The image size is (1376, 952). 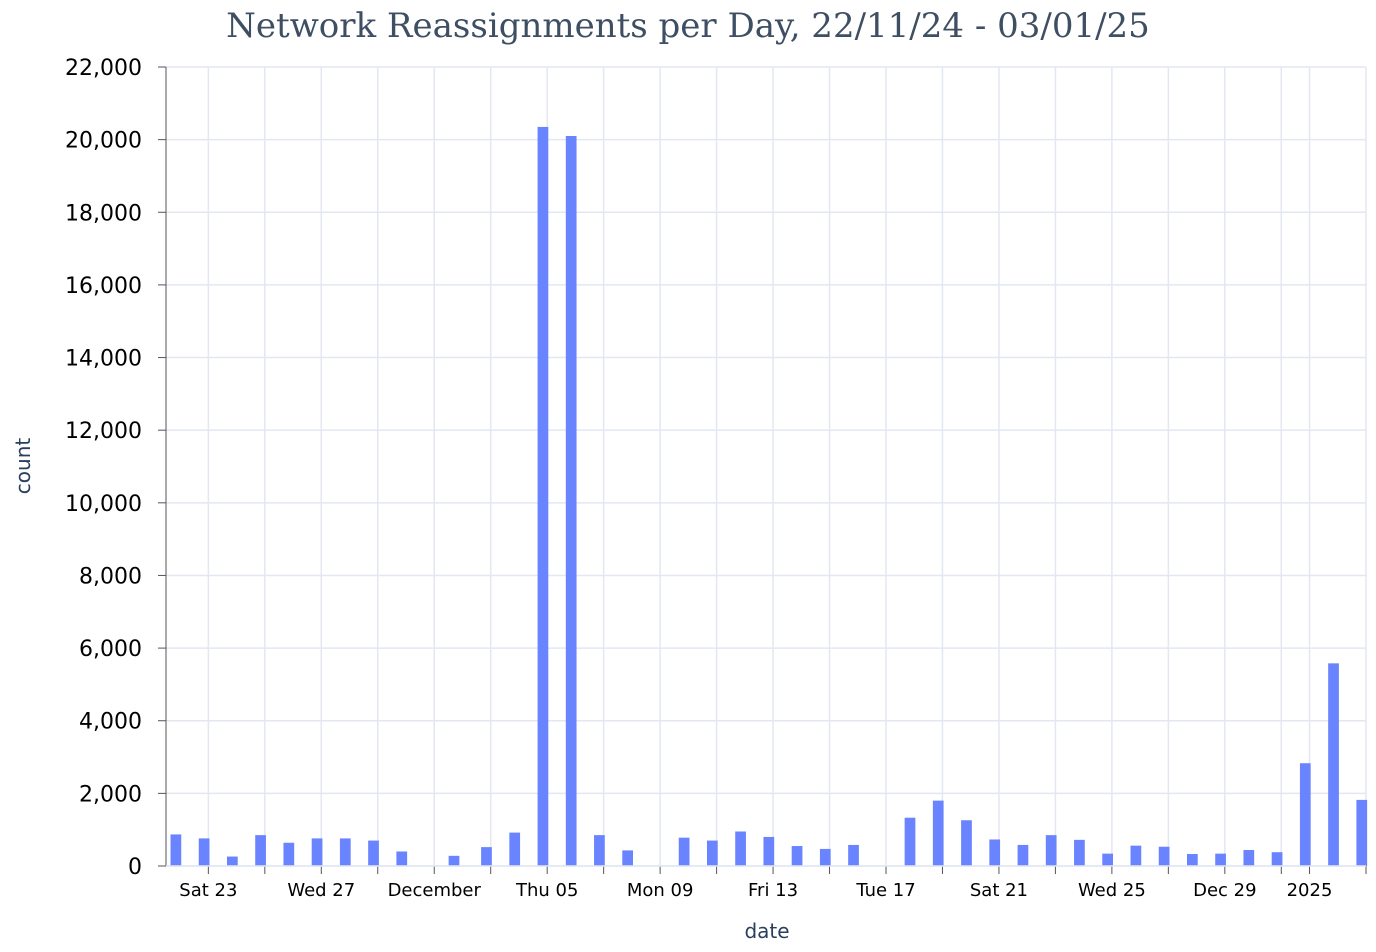 What do you see at coordinates (135, 867) in the screenshot?
I see `y-tick-label: 0` at bounding box center [135, 867].